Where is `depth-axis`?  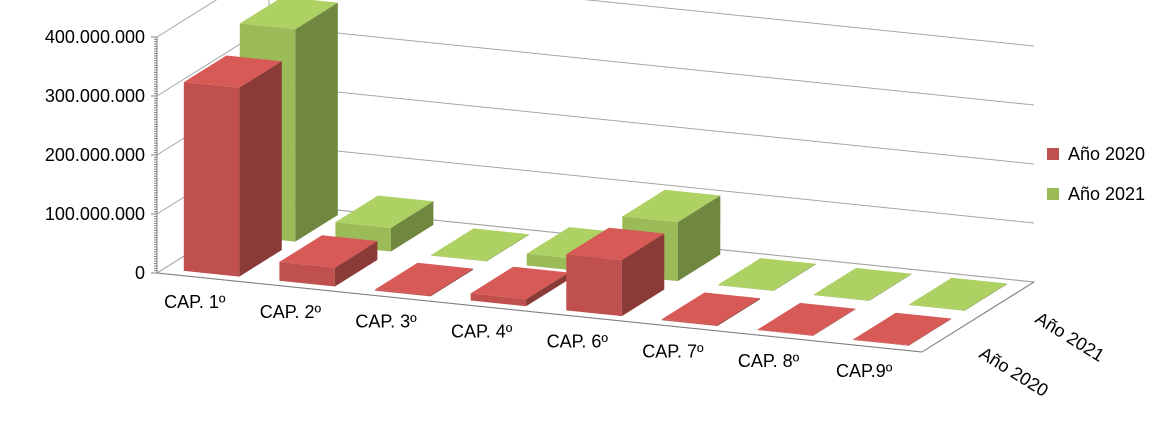 depth-axis is located at coordinates (978, 317).